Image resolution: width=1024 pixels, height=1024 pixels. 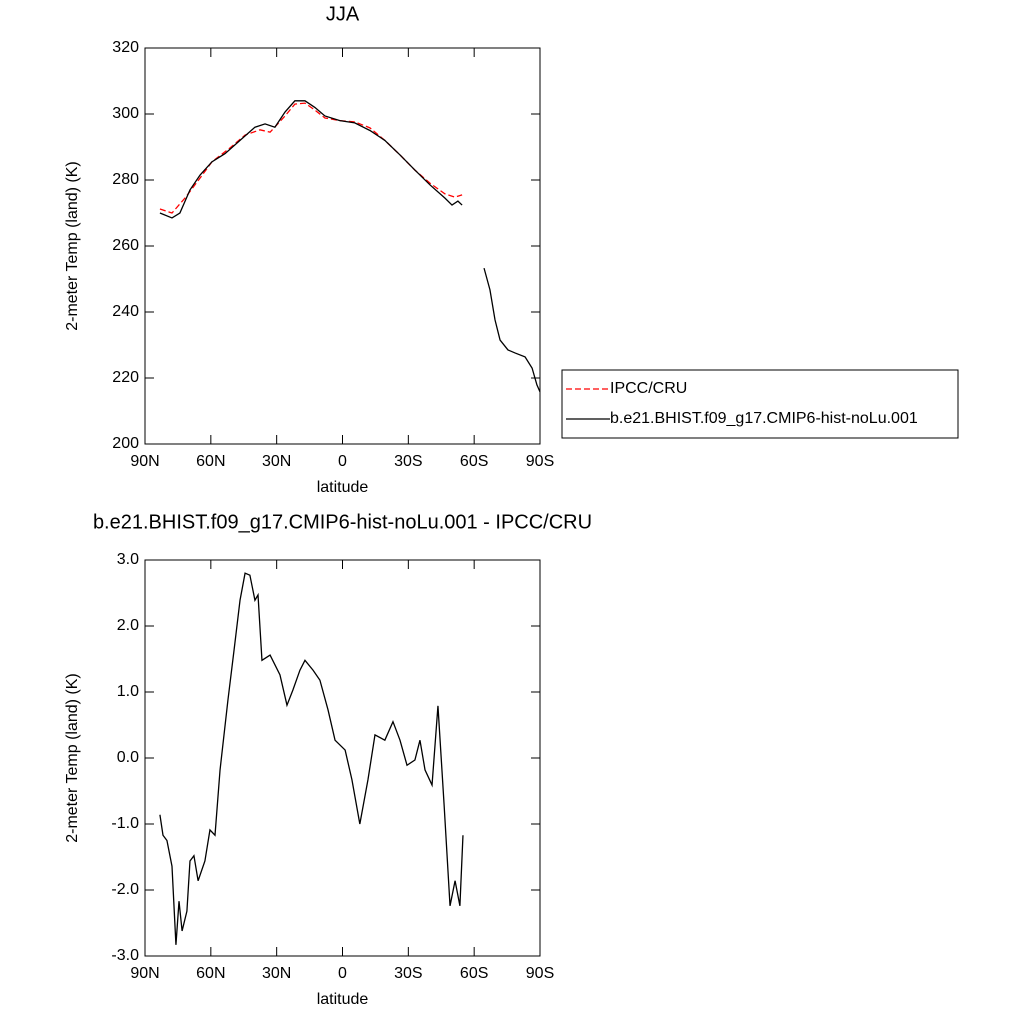 What do you see at coordinates (648, 388) in the screenshot?
I see `legend-label: IPCC/CRU` at bounding box center [648, 388].